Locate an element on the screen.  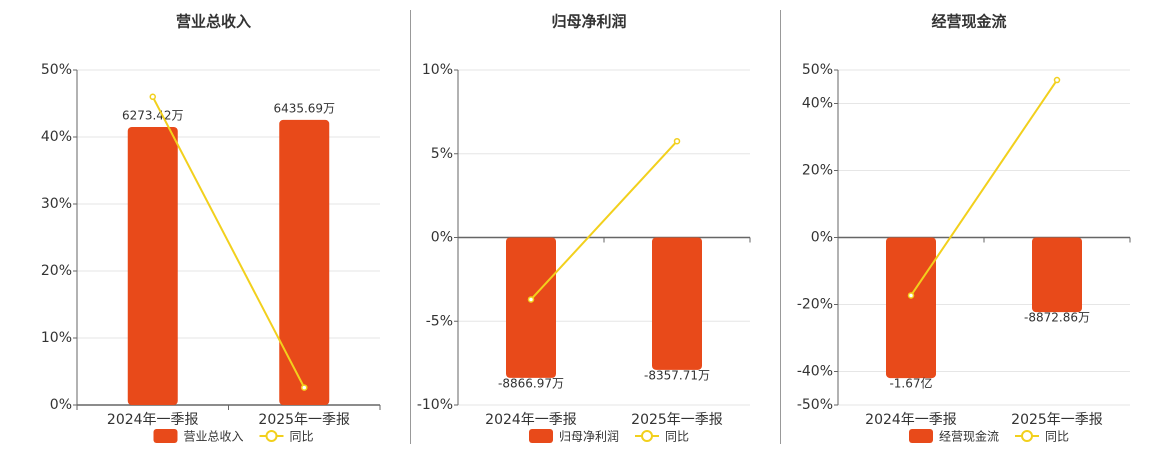
value-label: 6435.69万 is located at coordinates (304, 108).